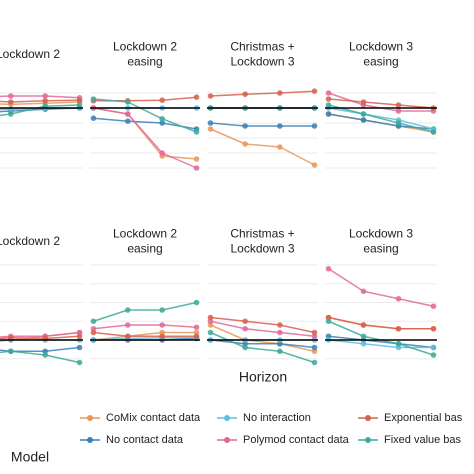 Image resolution: width=474 pixels, height=474 pixels. I want to click on legend-label: No contact data, so click(145, 440).